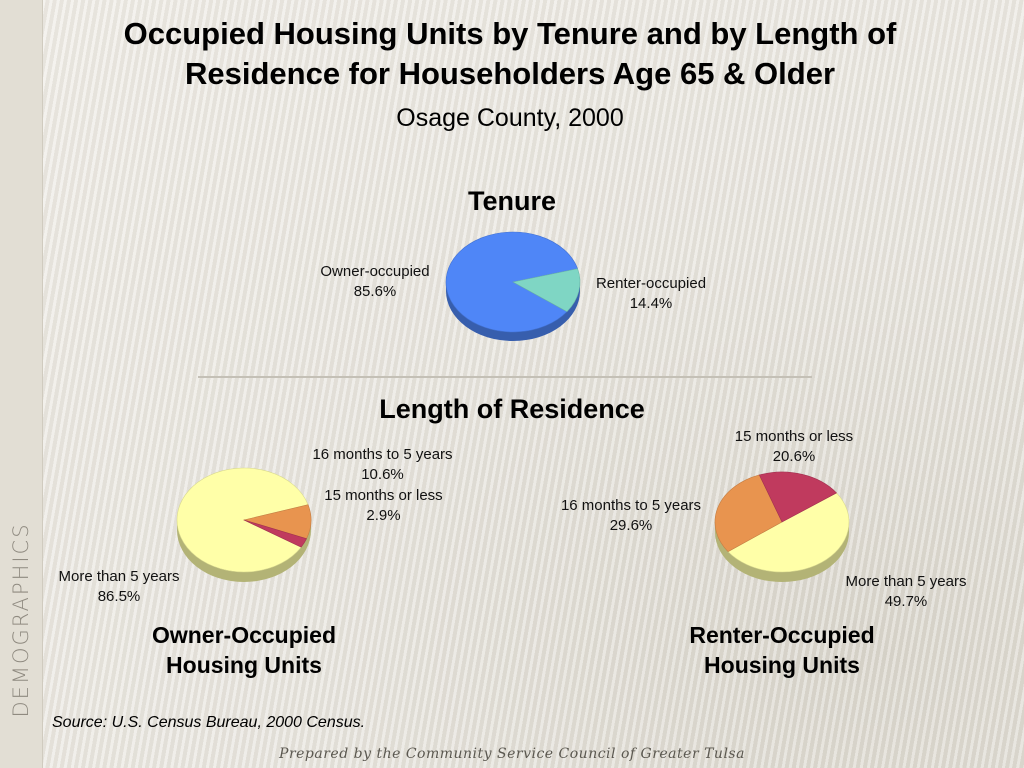 This screenshot has height=768, width=1024. I want to click on owner-more-5yr-label: More than 5 years 86.5%, so click(119, 587).